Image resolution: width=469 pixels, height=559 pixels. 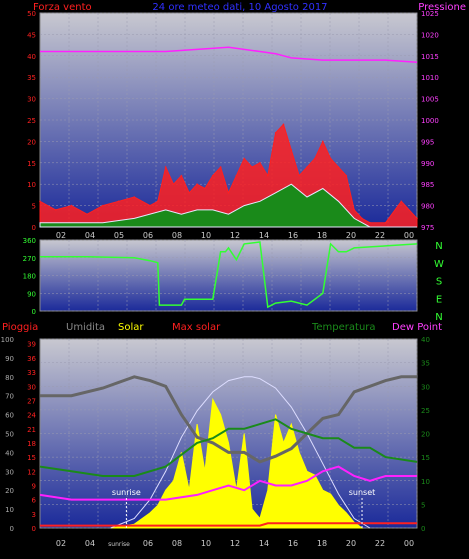 What do you see at coordinates (31, 57) in the screenshot?
I see `y-tick-label-left: 40` at bounding box center [31, 57].